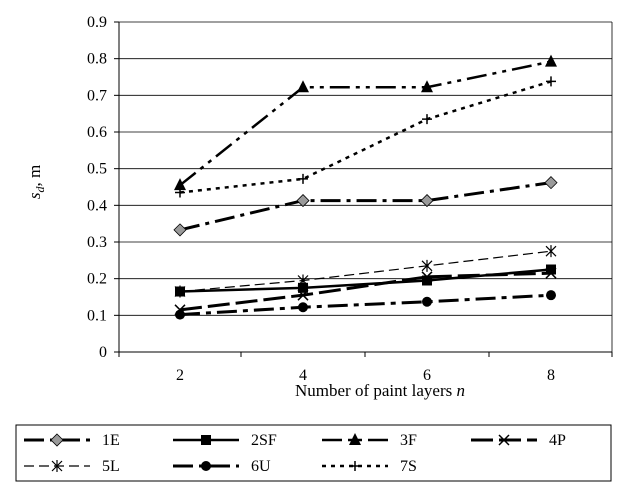 This screenshot has height=483, width=626. Describe the element at coordinates (97, 169) in the screenshot. I see `y-tick-label: 0.5` at that location.